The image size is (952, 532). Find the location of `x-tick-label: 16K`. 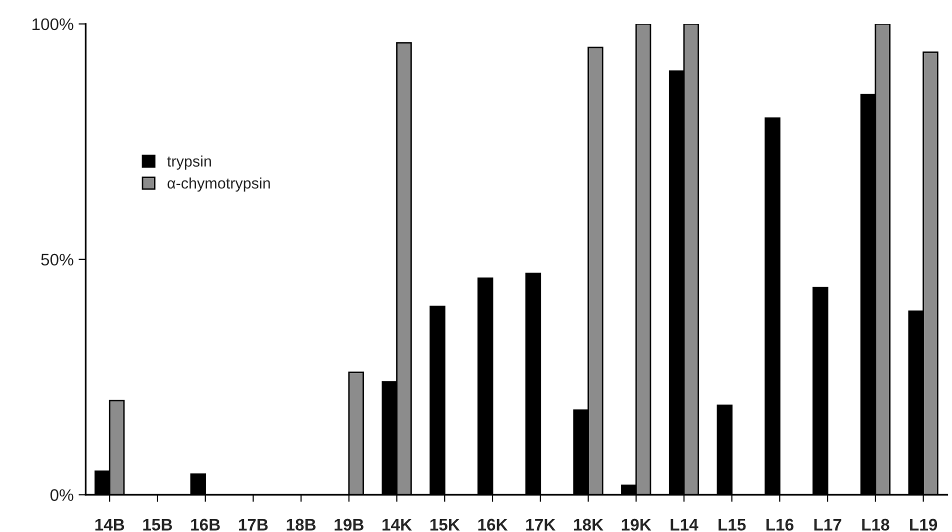

x-tick-label: 16K is located at coordinates (493, 524).